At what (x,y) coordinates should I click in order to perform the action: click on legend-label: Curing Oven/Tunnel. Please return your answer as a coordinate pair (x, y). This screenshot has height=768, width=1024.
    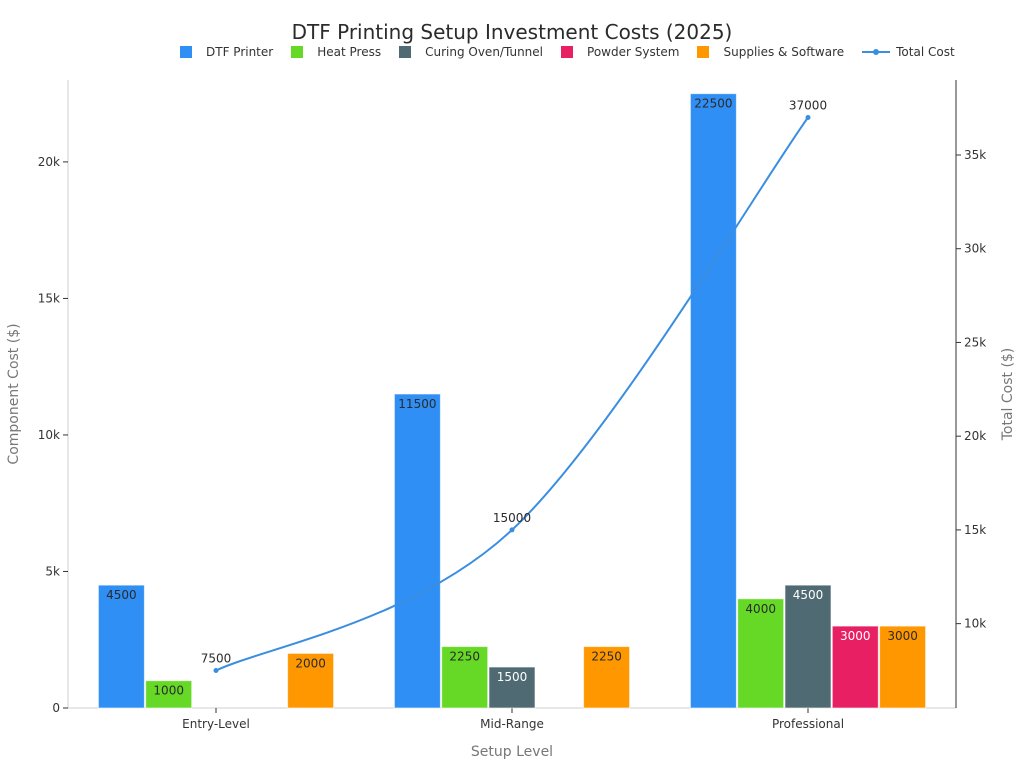
    Looking at the image, I should click on (484, 52).